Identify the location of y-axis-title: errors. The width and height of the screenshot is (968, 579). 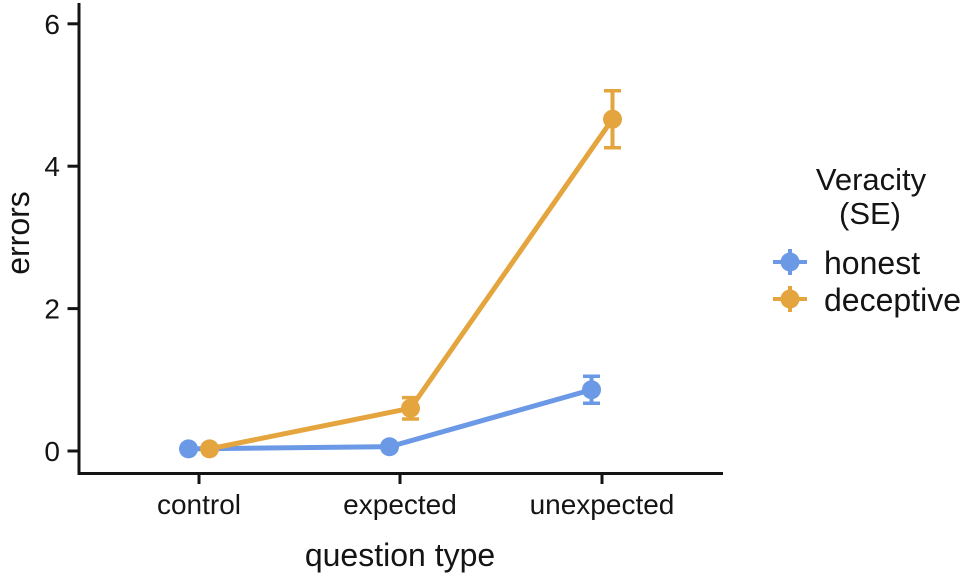
(18, 233).